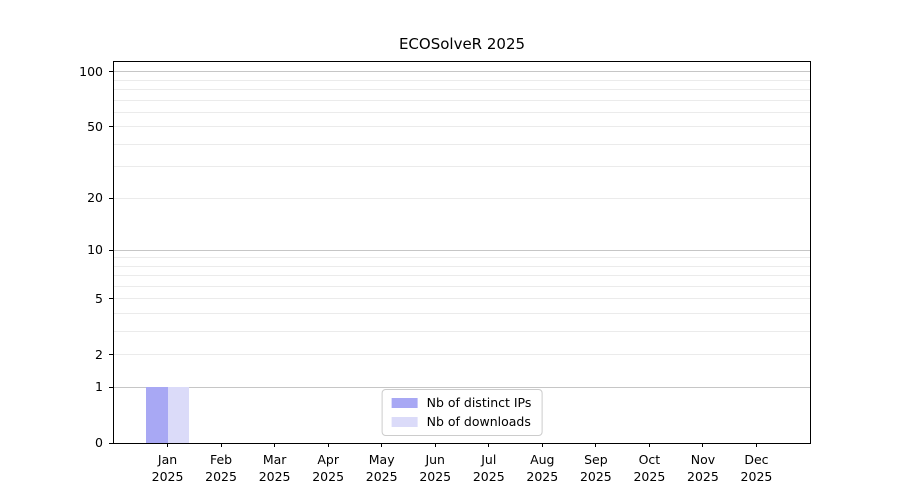  Describe the element at coordinates (99, 298) in the screenshot. I see `y-axis-tick-label: 5` at that location.